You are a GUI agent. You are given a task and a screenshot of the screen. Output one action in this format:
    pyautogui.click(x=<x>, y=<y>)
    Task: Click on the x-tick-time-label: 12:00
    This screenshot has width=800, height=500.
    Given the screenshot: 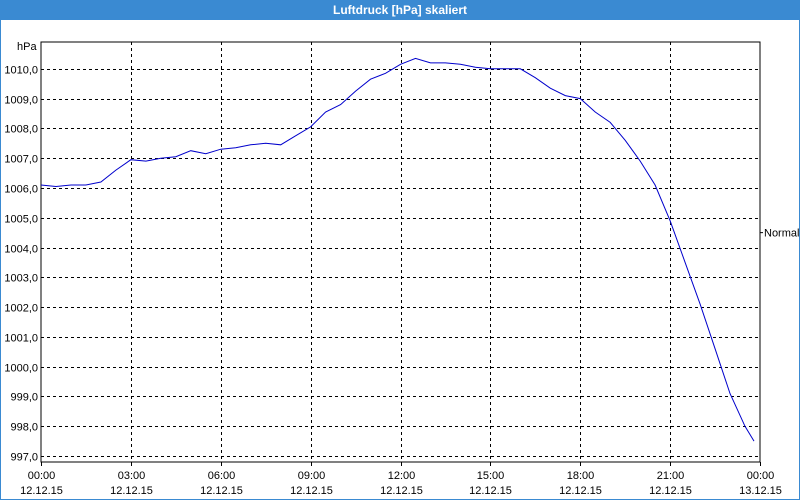 What is the action you would take?
    pyautogui.click(x=402, y=476)
    